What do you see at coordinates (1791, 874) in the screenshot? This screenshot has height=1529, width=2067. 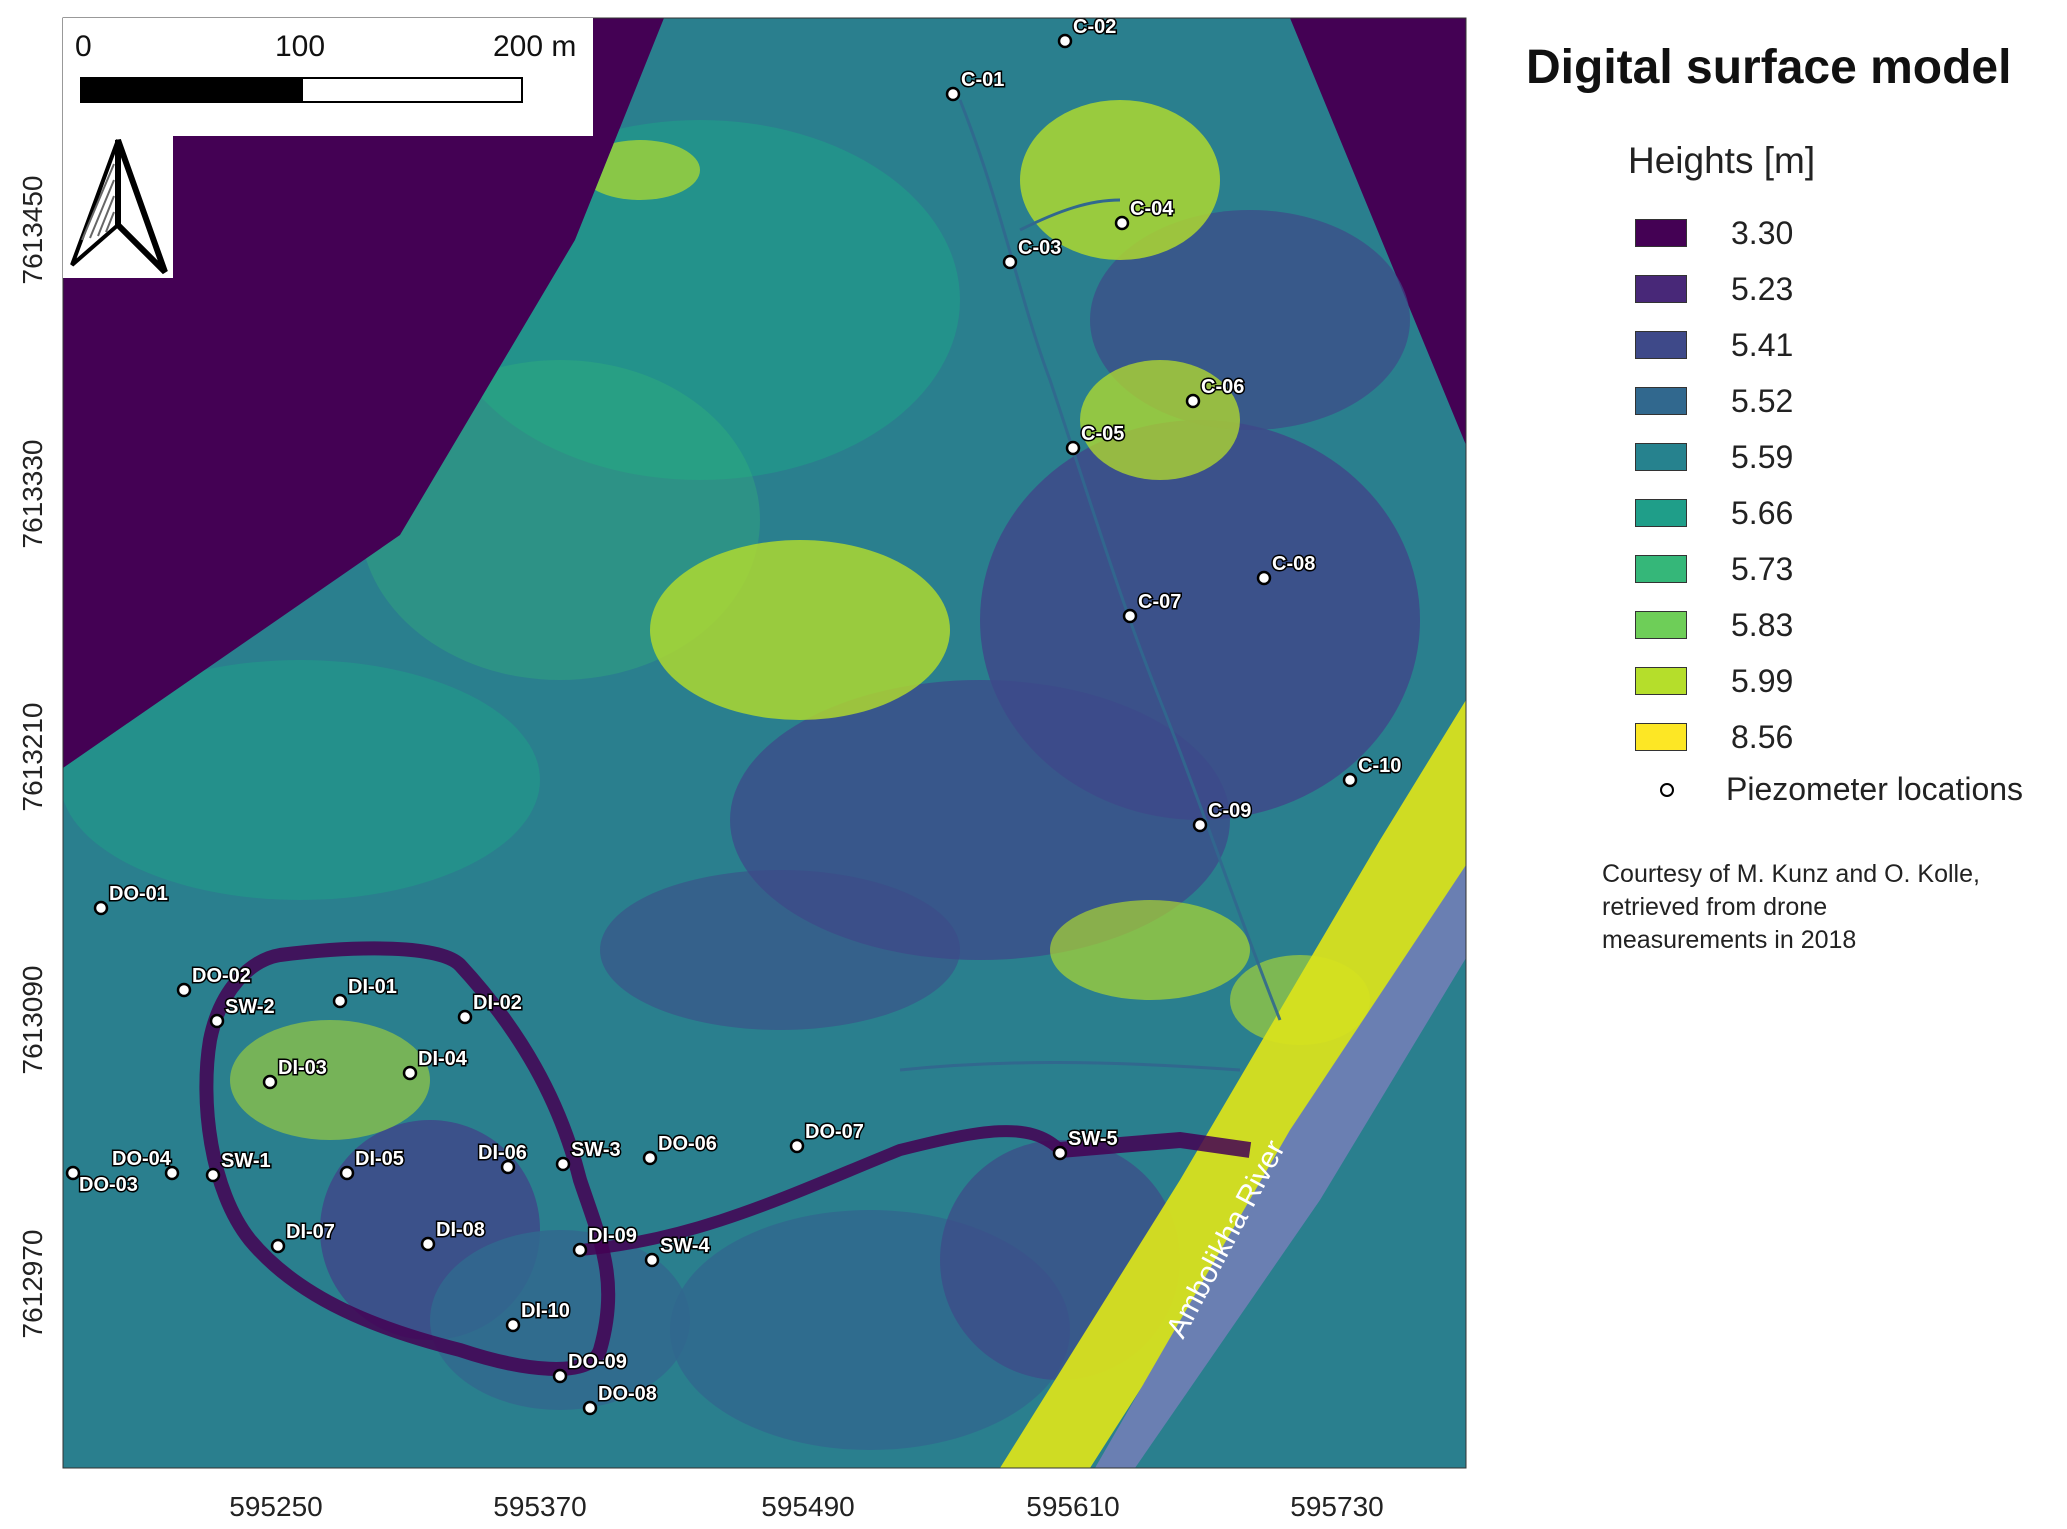 I see `credit-line: Courtesy of M. Kunz and O. Kolle,` at bounding box center [1791, 874].